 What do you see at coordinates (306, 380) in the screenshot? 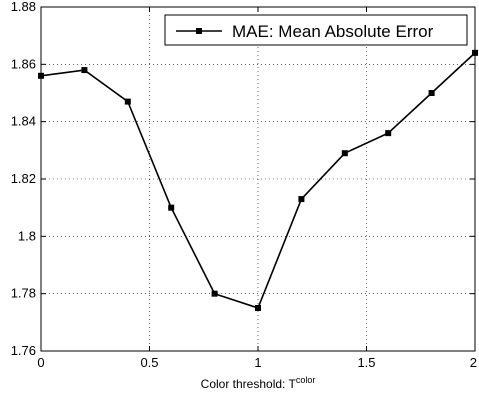
I see `x-axis-label-superscript: color` at bounding box center [306, 380].